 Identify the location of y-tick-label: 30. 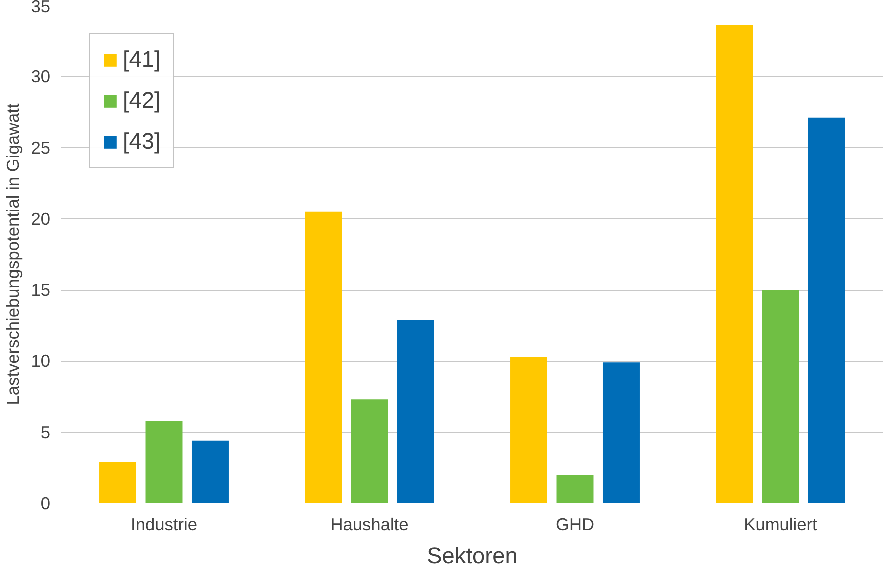
(41, 76).